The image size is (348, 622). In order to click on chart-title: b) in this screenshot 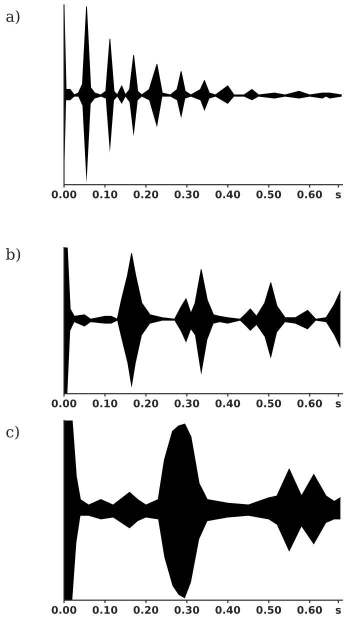, I will do `click(13, 255)`.